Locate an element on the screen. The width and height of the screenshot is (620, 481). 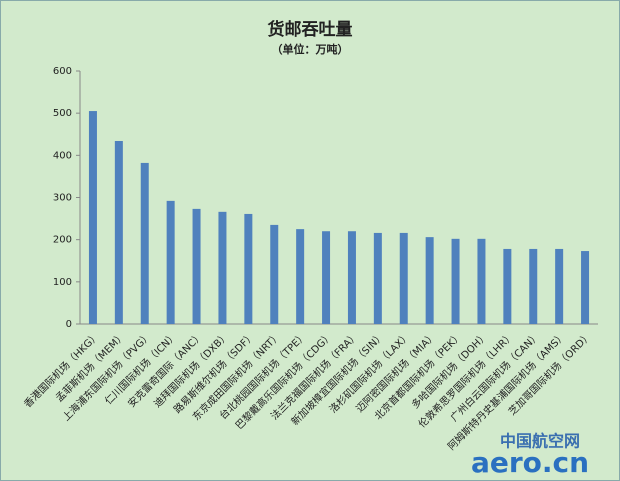
chart-title: 货邮吞吐量 is located at coordinates (310, 29).